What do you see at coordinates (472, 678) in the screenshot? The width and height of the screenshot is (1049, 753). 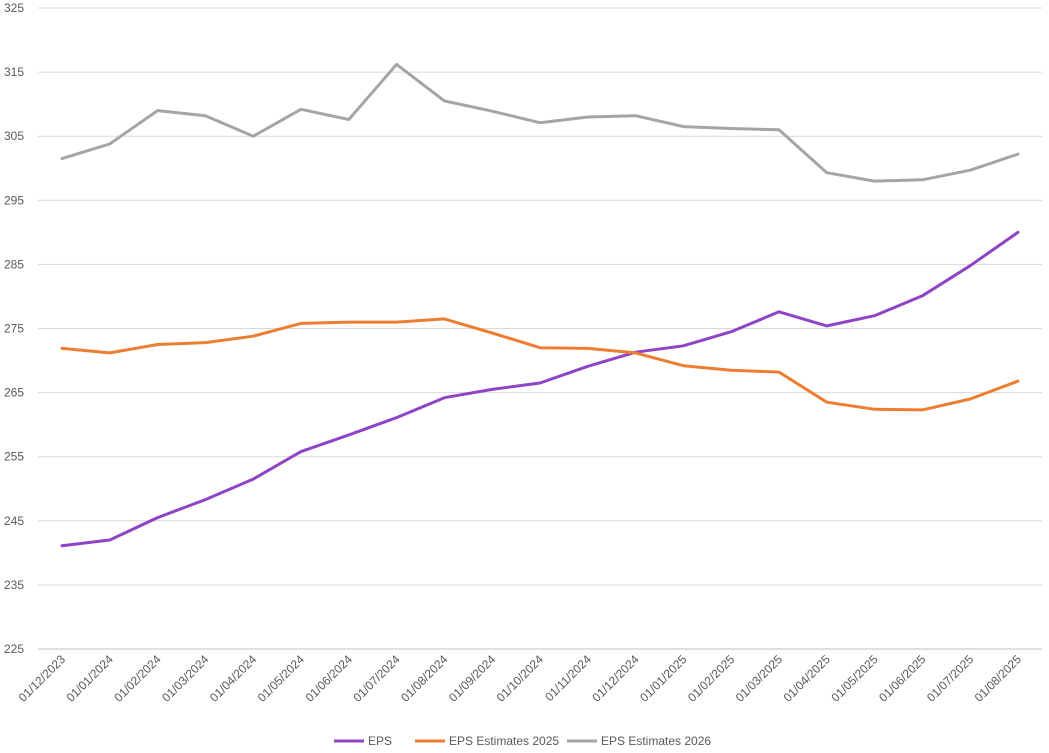 I see `x-tick-label: 01/09/2024` at bounding box center [472, 678].